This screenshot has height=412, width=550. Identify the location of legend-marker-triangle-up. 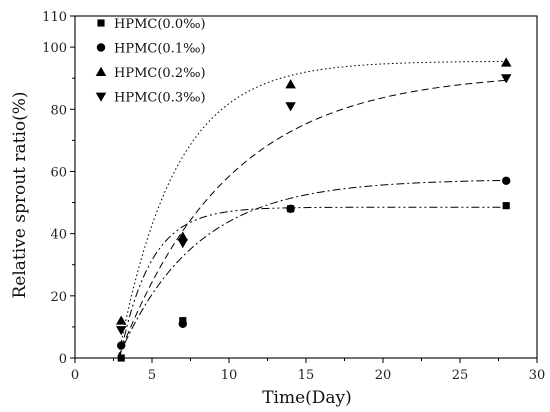
(101, 71).